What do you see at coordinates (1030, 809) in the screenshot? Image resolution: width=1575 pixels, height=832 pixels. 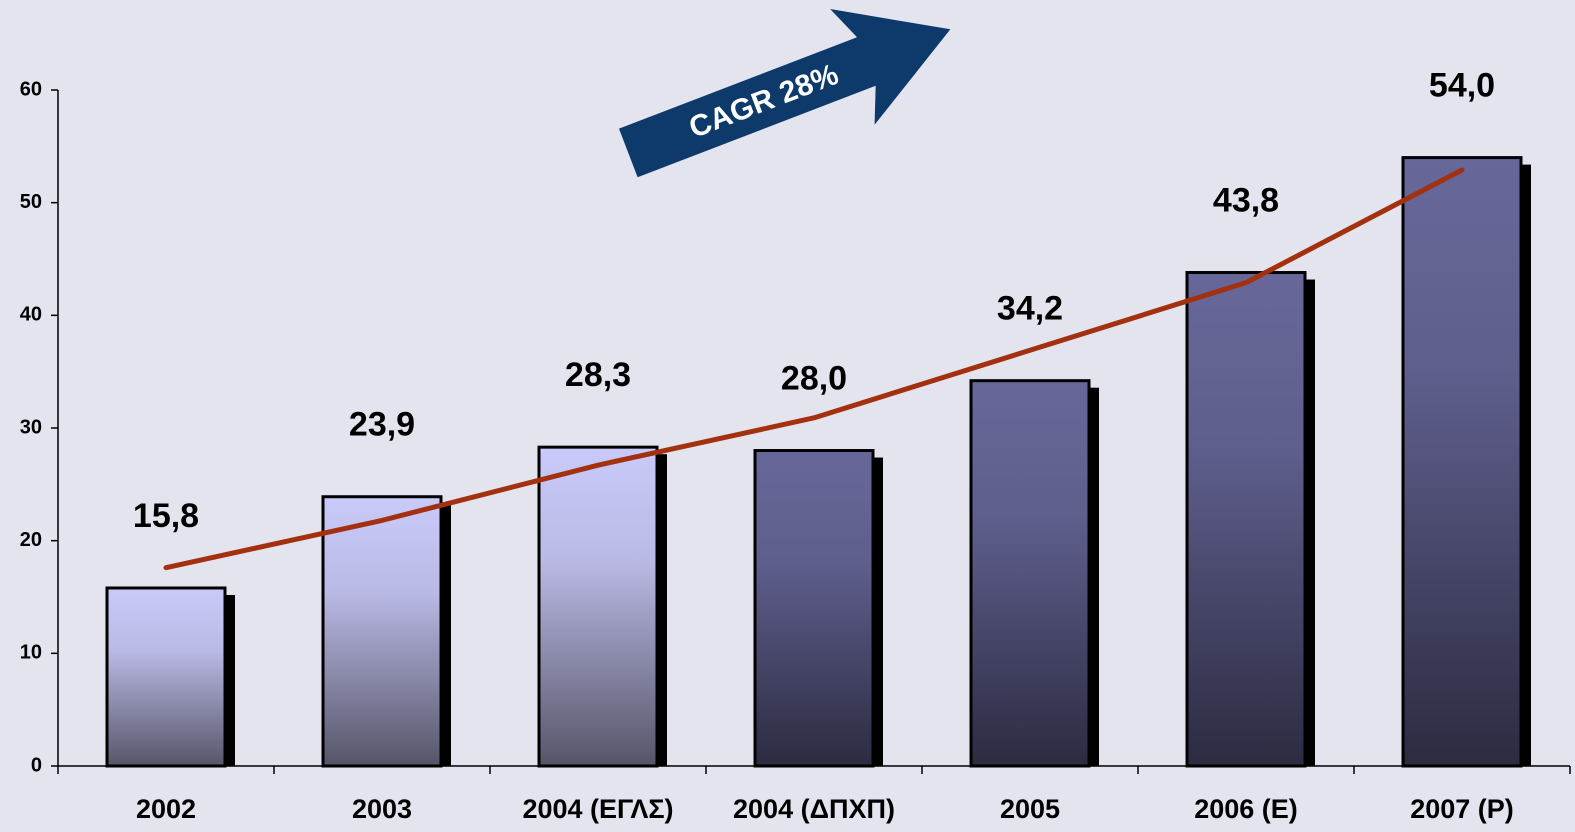 I see `x-tick-label: 2005` at bounding box center [1030, 809].